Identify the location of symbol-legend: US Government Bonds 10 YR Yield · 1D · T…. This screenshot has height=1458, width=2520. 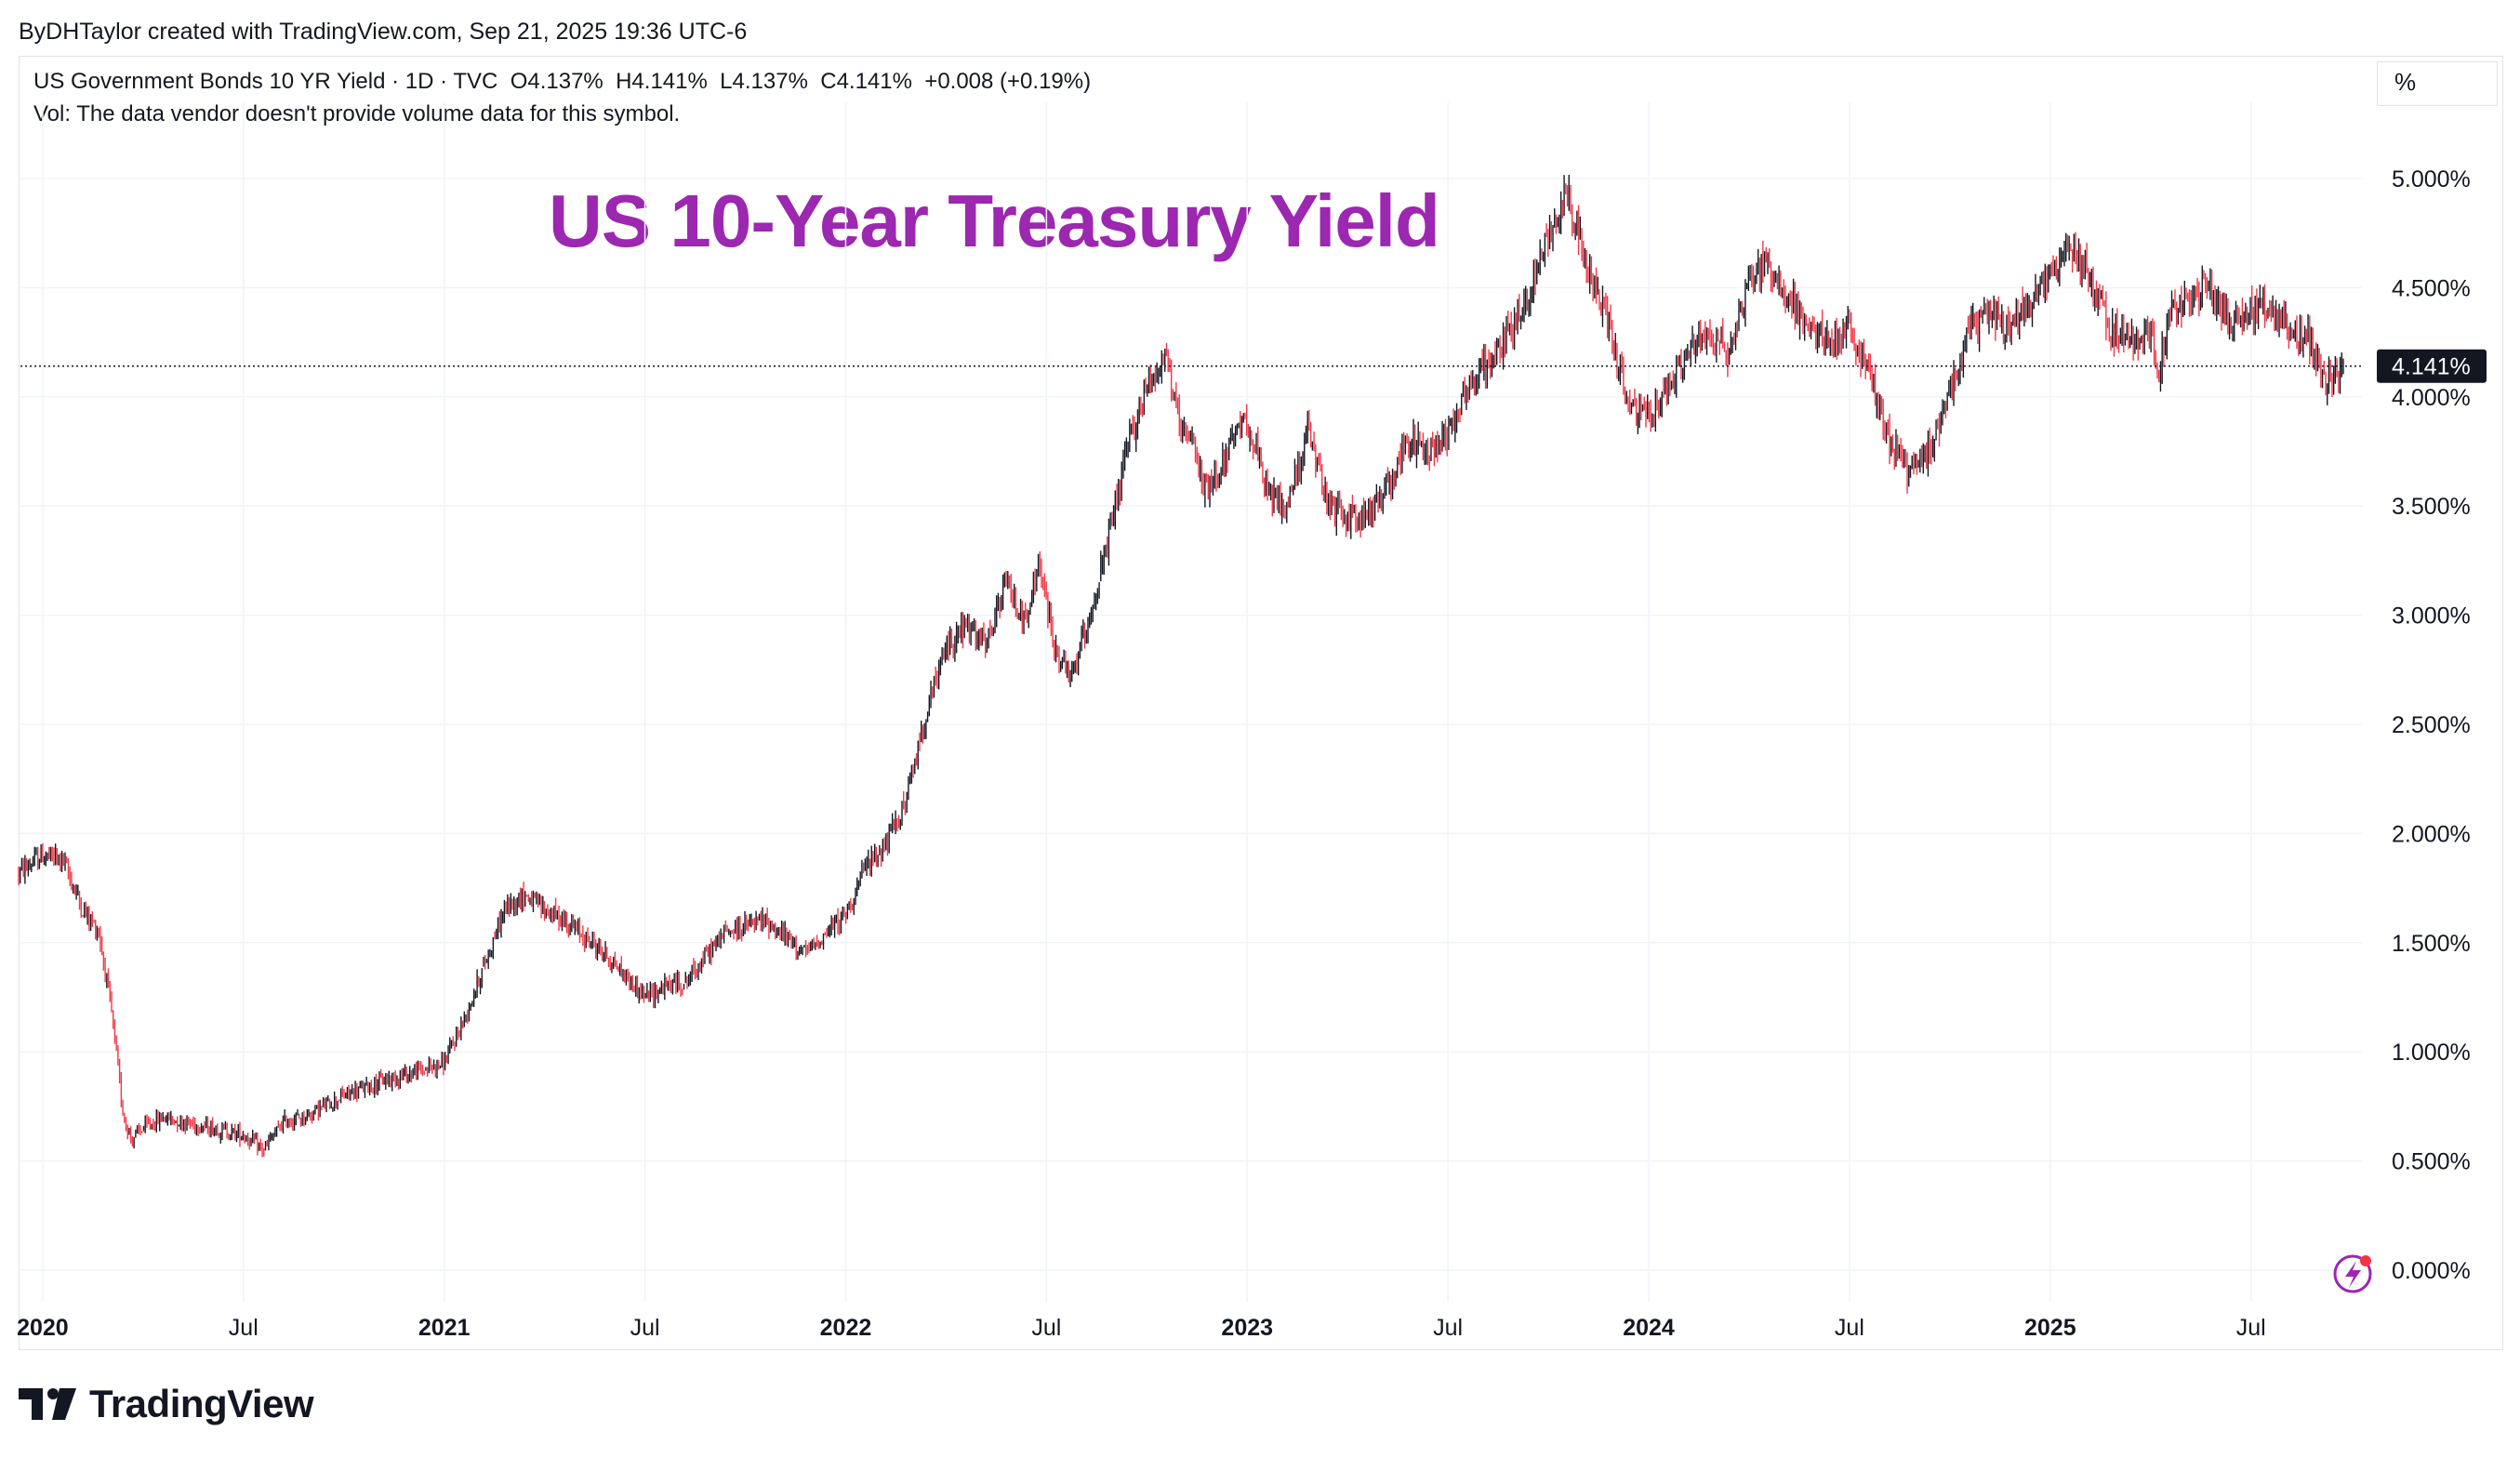
(562, 82).